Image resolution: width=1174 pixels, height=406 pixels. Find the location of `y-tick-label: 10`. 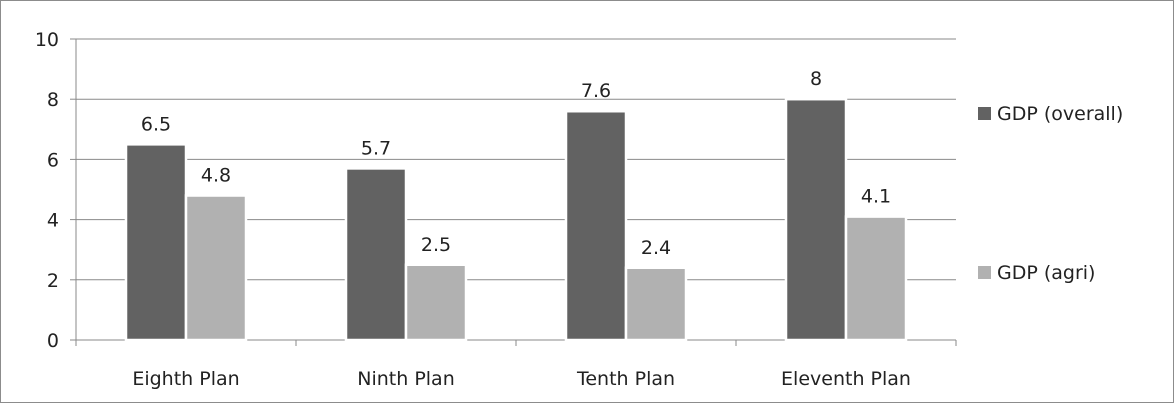

y-tick-label: 10 is located at coordinates (47, 40).